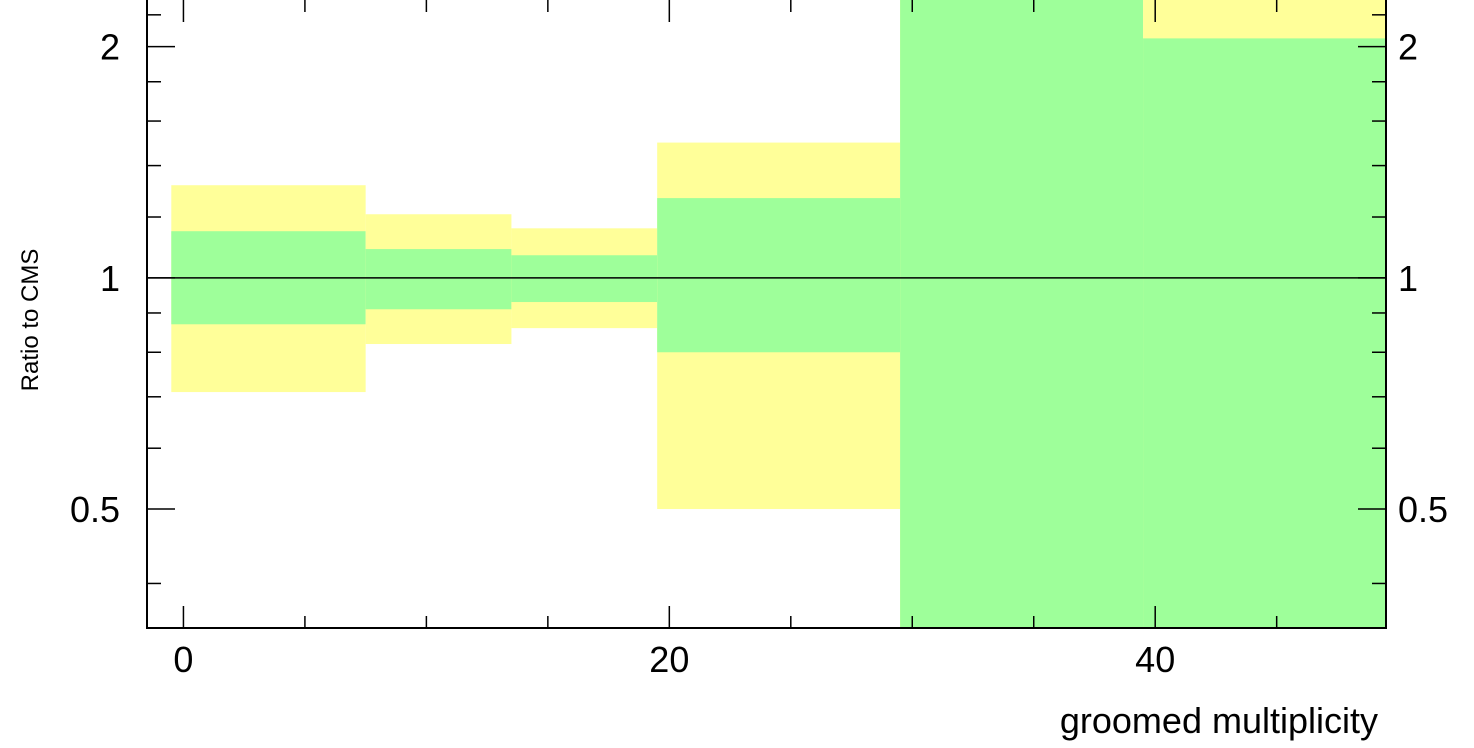  What do you see at coordinates (1408, 47) in the screenshot?
I see `y-tick-label-right: 2` at bounding box center [1408, 47].